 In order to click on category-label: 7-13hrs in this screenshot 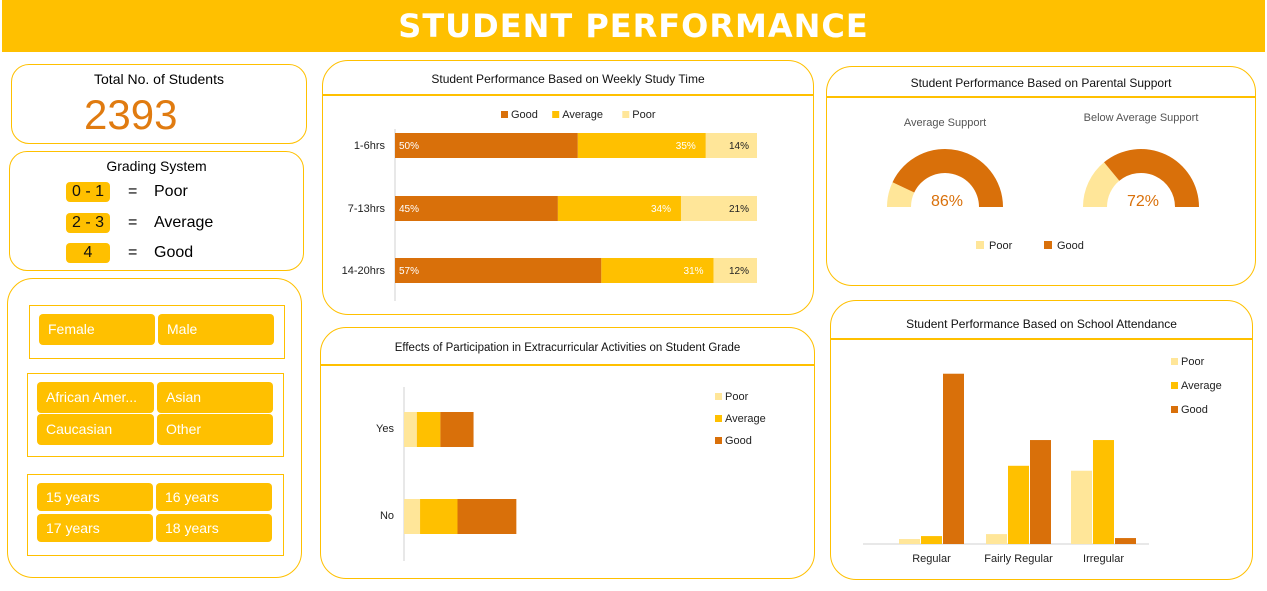, I will do `click(367, 209)`.